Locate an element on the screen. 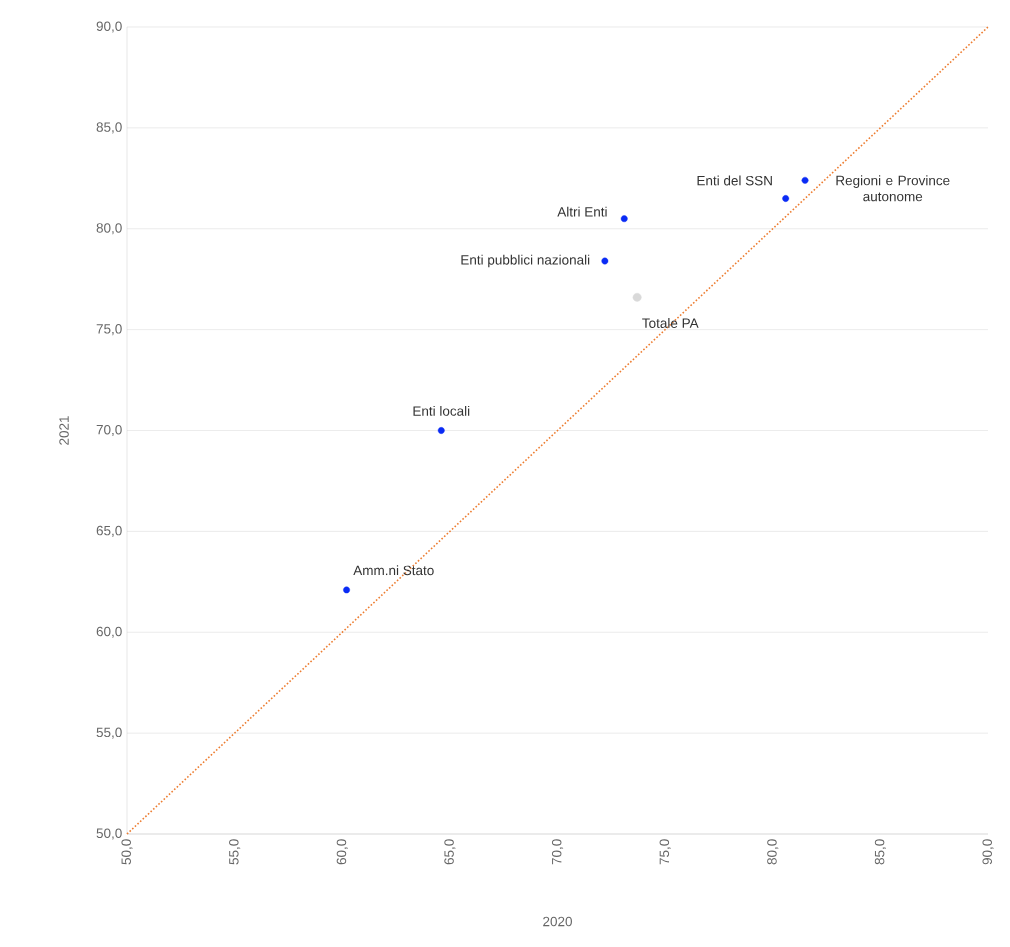 The image size is (1010, 947). annotation: Regioni e Province autonome is located at coordinates (893, 188).